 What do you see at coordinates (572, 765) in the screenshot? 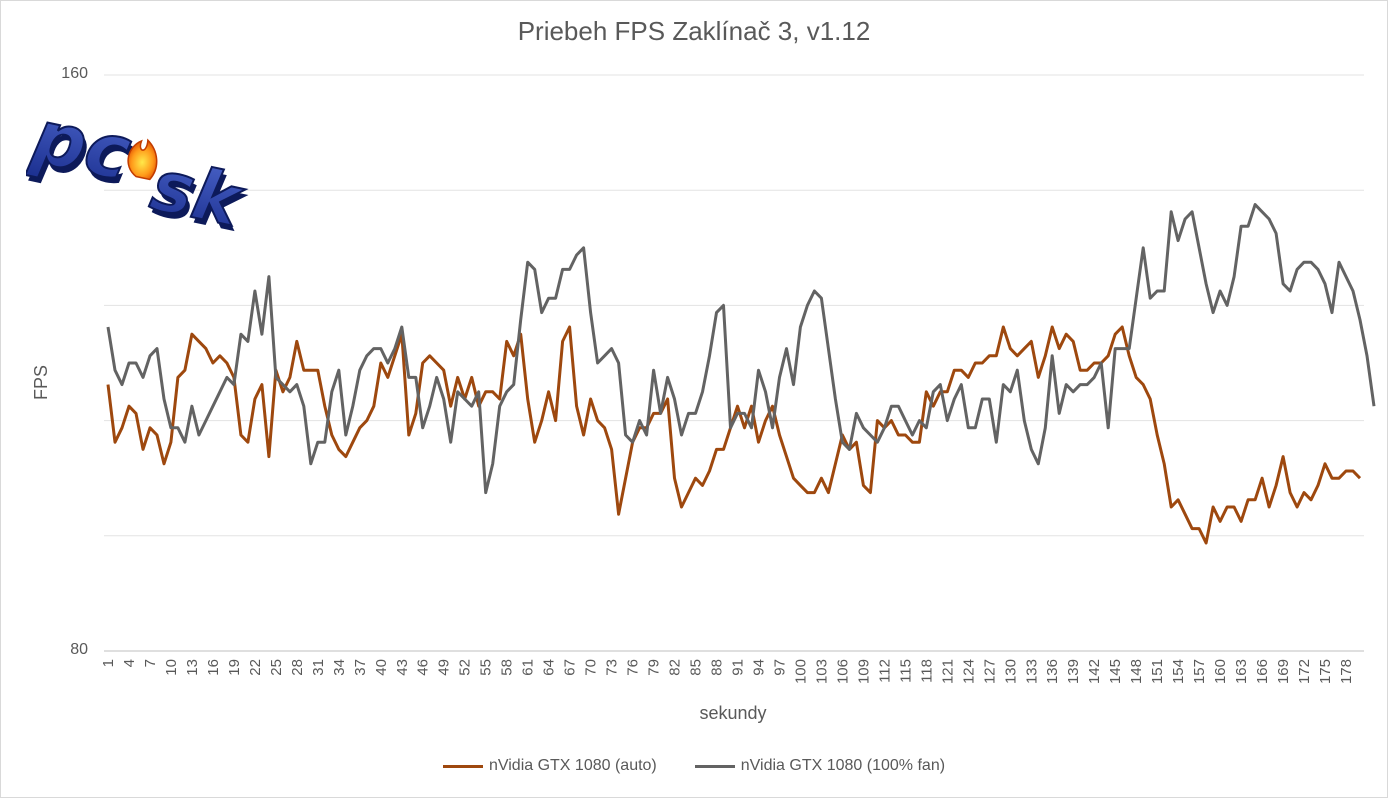
I see `legend-label-auto: nVidia GTX 1080 (auto)` at bounding box center [572, 765].